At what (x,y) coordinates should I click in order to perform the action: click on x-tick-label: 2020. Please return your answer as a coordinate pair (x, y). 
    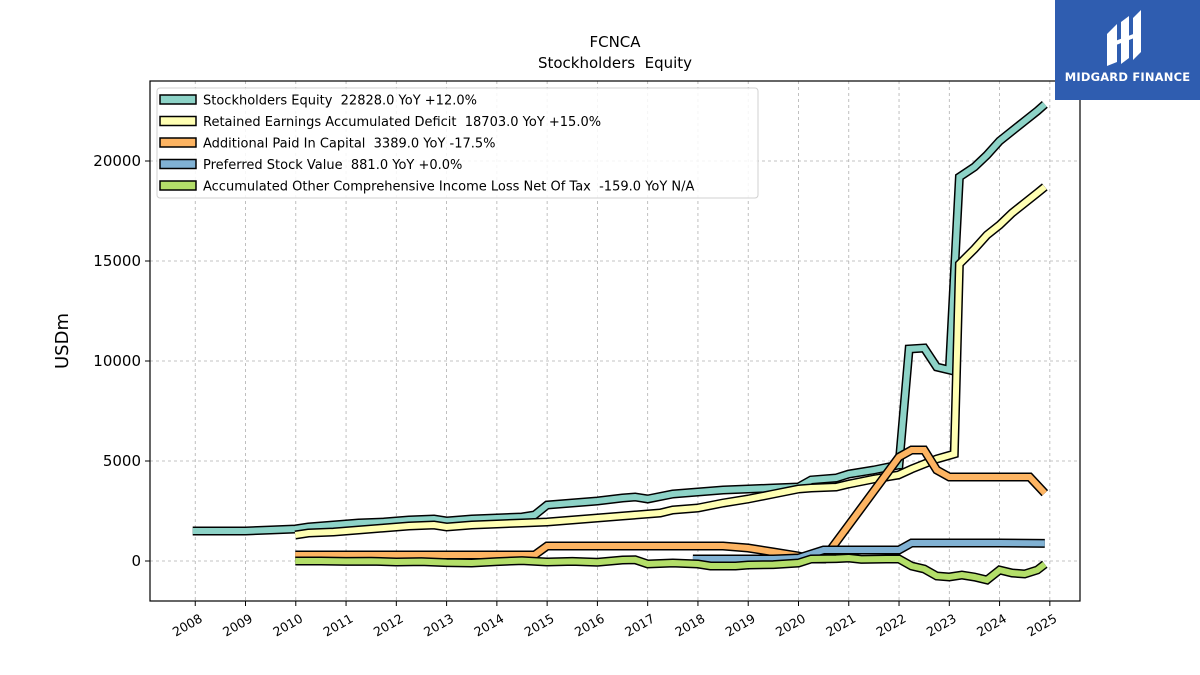
    Looking at the image, I should click on (790, 625).